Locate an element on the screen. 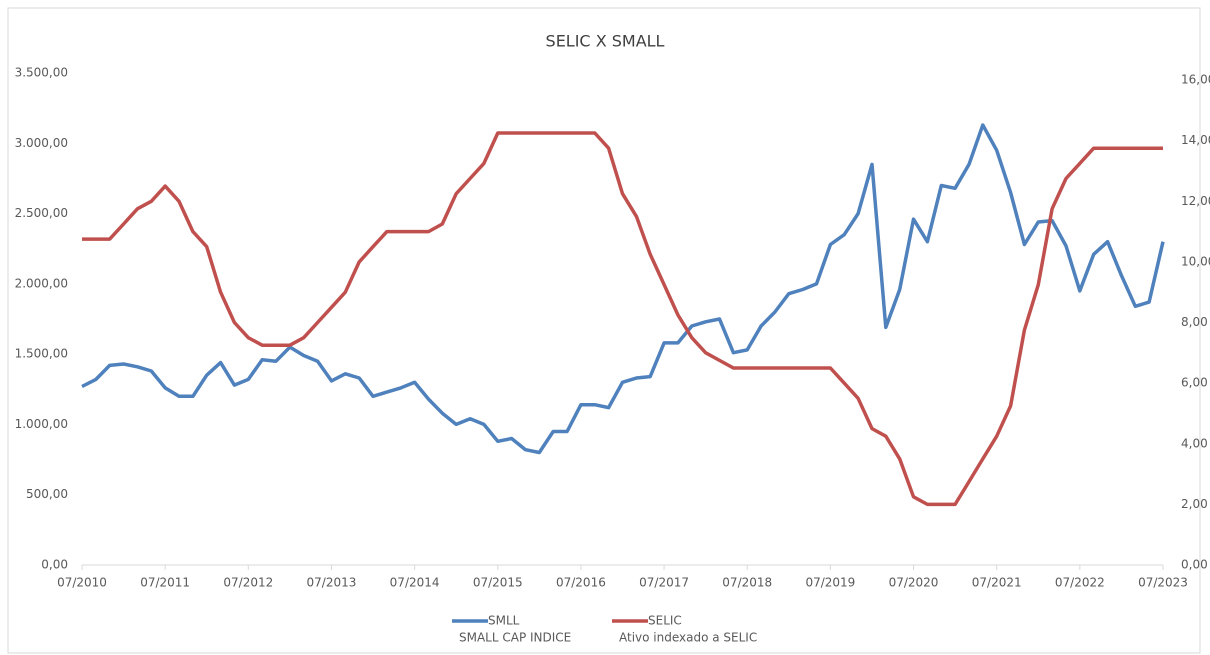 Image resolution: width=1210 pixels, height=655 pixels. y2-tick-label: 2,00 is located at coordinates (1194, 504).